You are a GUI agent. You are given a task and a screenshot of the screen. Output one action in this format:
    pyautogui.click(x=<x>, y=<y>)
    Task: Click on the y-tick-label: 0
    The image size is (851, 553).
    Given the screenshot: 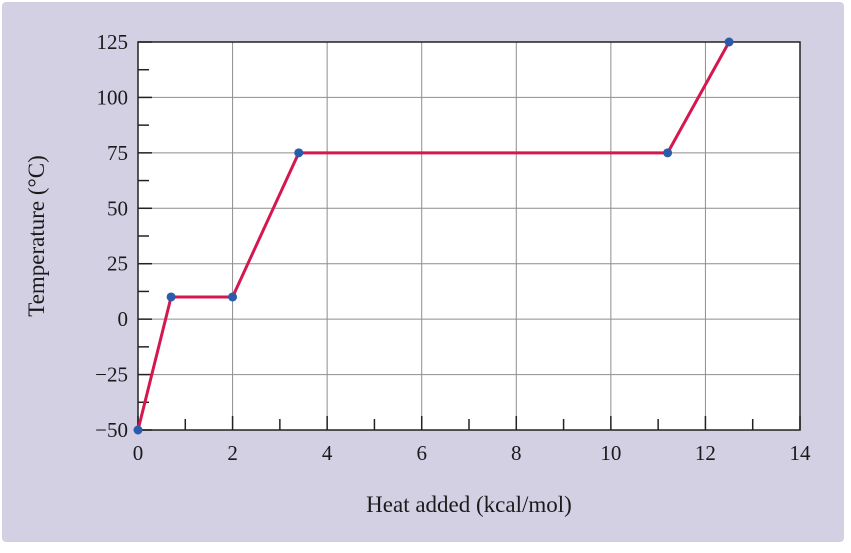 What is the action you would take?
    pyautogui.click(x=123, y=319)
    